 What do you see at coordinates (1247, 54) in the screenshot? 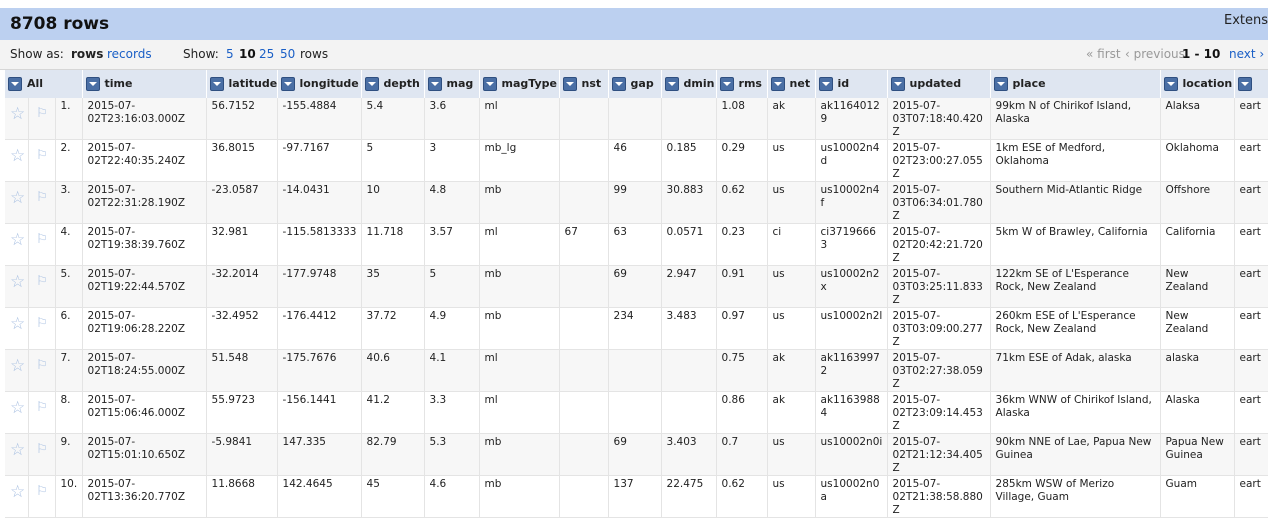
I see `next-page-link: next ›` at bounding box center [1247, 54].